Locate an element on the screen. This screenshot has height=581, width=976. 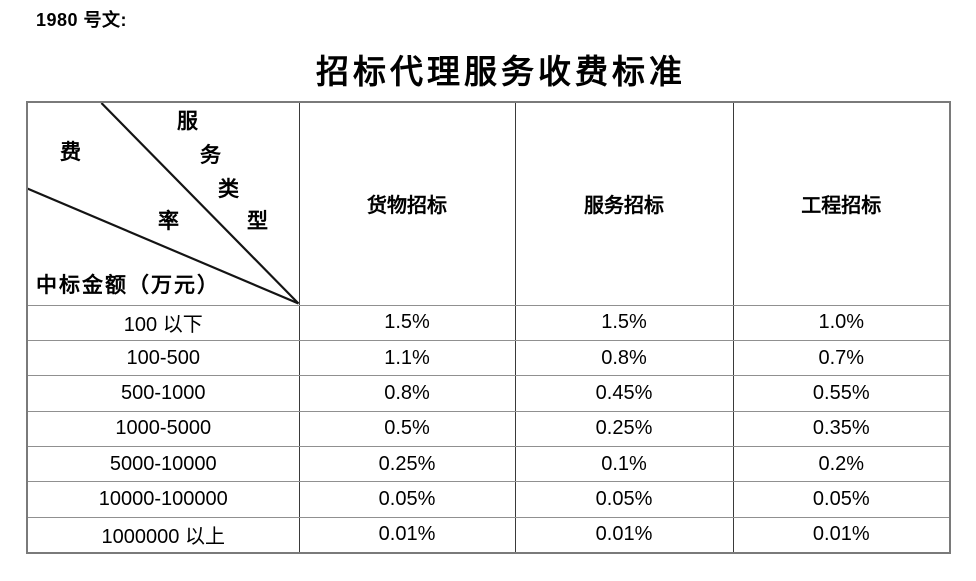
table-row: 10000-100000 0.05% 0.05% 0.05% is located at coordinates (488, 499).